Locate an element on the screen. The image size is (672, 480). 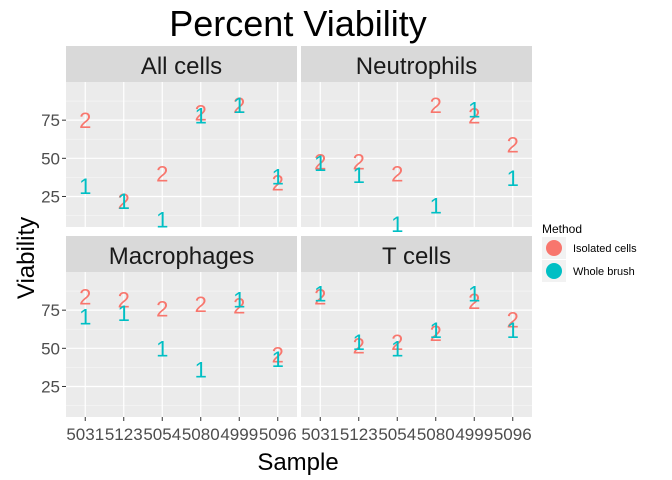
facet-label: Neutrophils is located at coordinates (416, 66).